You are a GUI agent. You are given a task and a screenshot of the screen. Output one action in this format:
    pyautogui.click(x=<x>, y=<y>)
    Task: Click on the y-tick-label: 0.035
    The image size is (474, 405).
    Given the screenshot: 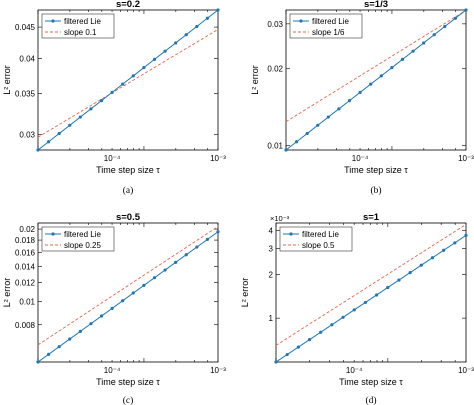 What is the action you would take?
    pyautogui.click(x=25, y=94)
    